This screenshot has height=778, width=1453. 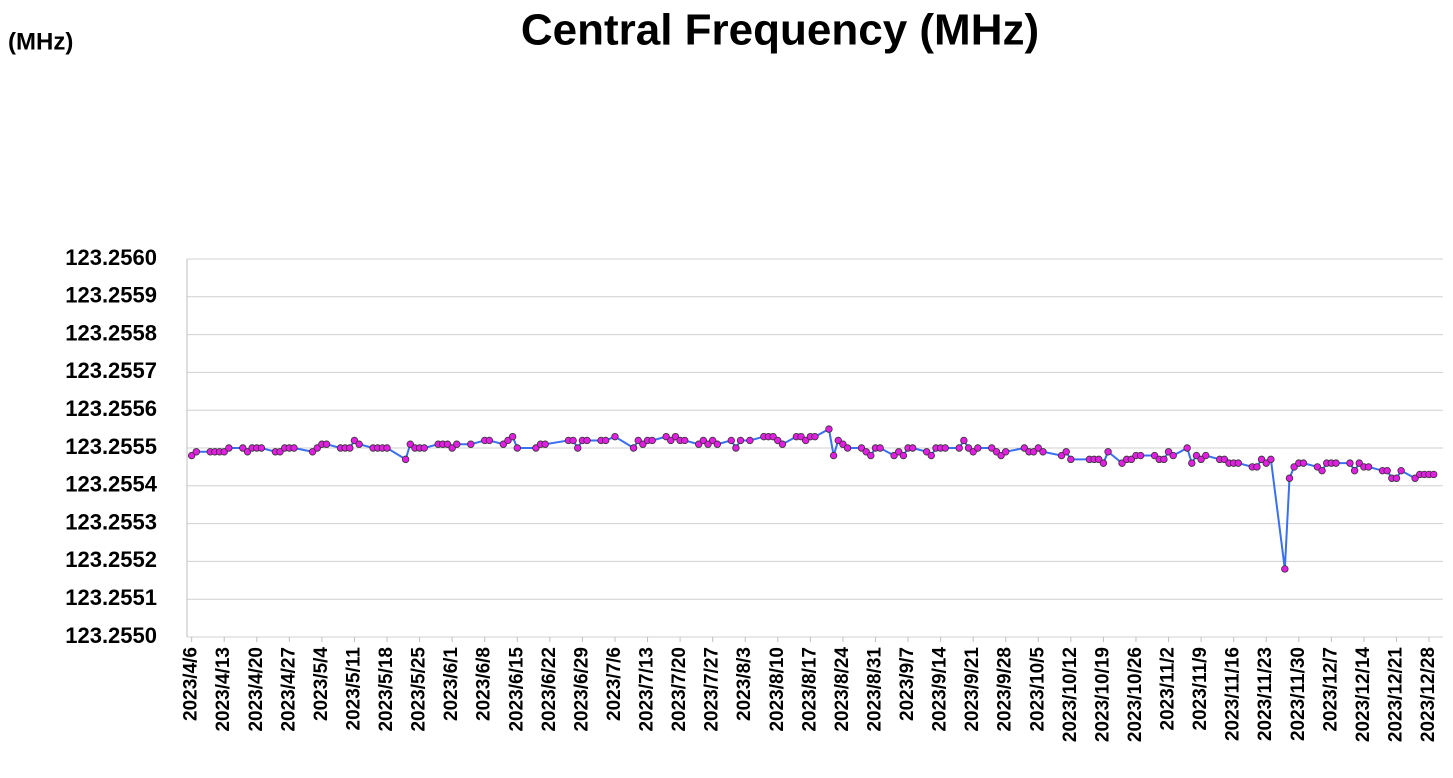 I want to click on x-tick-label: 2023/8/3, so click(x=744, y=684).